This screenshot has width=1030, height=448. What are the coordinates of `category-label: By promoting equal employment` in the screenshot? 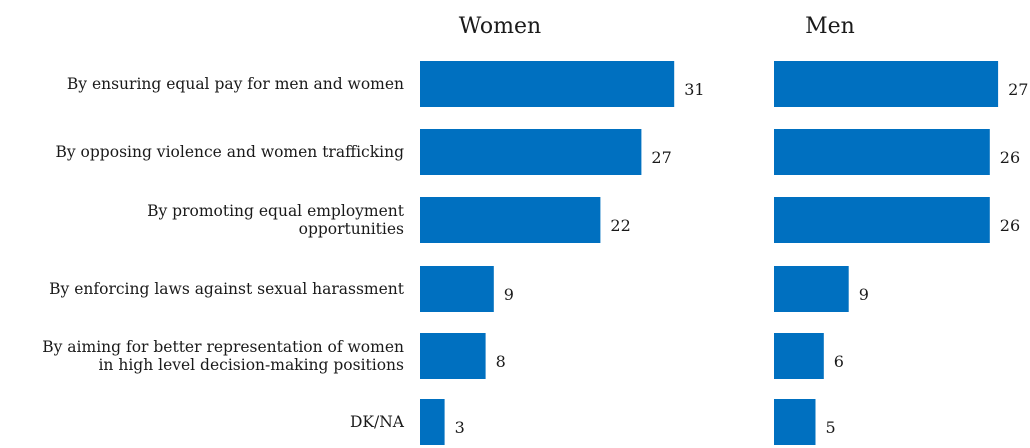 It's located at (276, 211).